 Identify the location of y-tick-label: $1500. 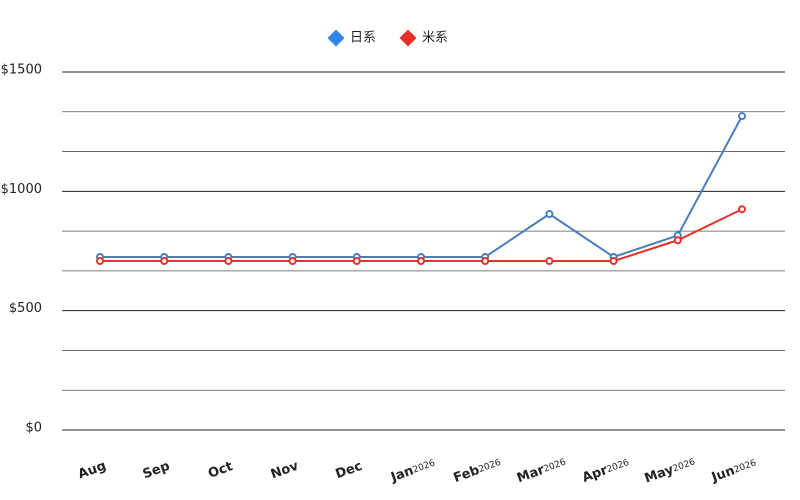
(21, 70).